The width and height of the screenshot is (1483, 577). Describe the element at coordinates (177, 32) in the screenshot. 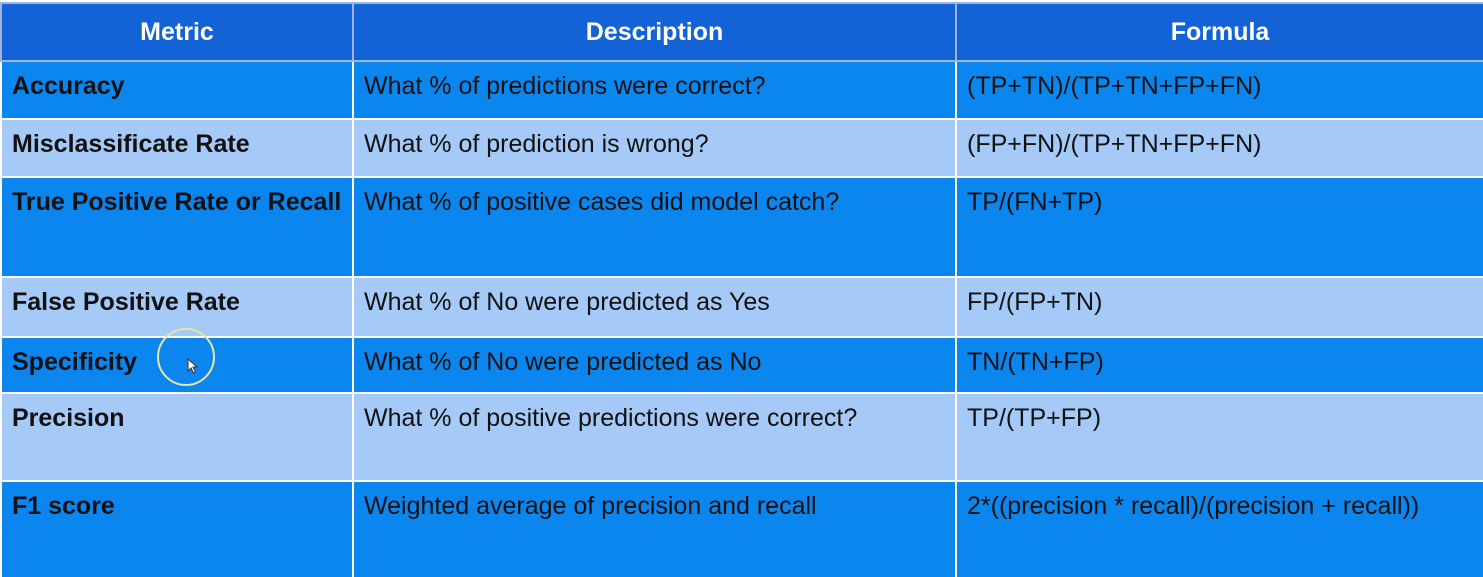

I see `header-metric: Metric` at that location.